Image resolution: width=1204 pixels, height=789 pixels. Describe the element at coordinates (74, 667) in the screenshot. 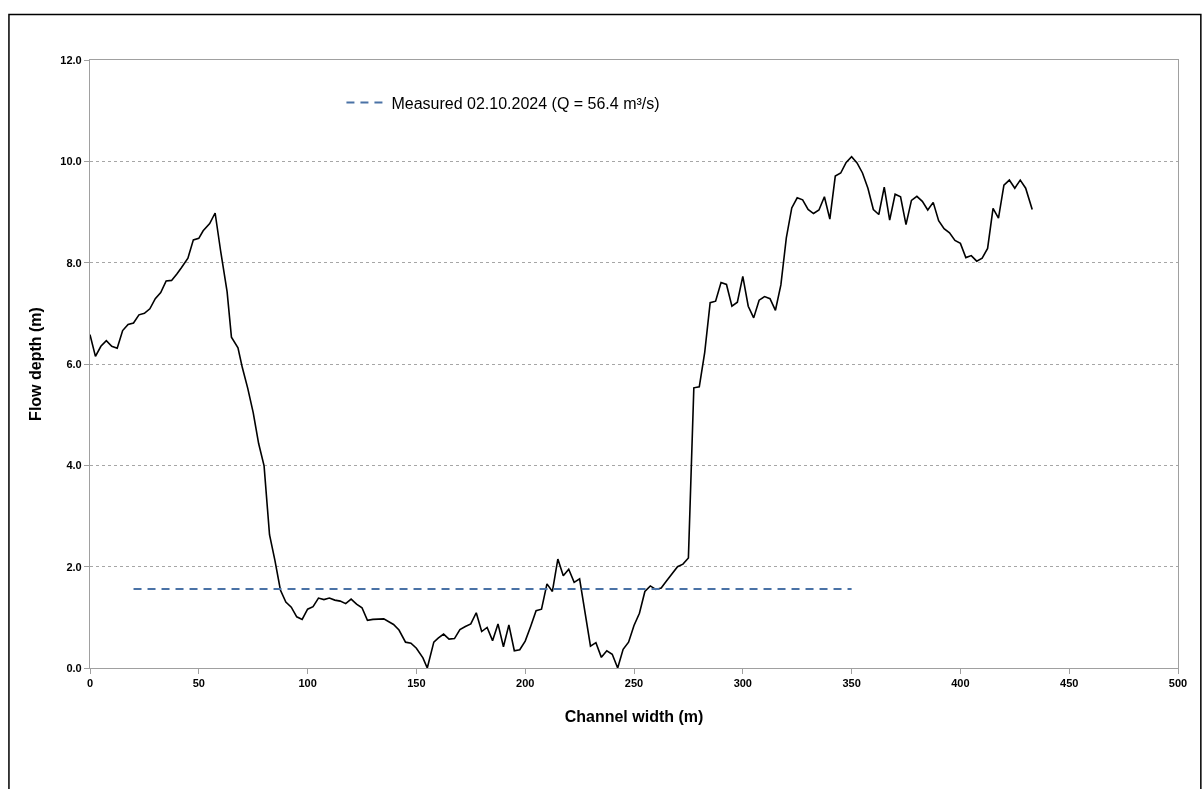

I see `y-tick-label: 0.0` at that location.